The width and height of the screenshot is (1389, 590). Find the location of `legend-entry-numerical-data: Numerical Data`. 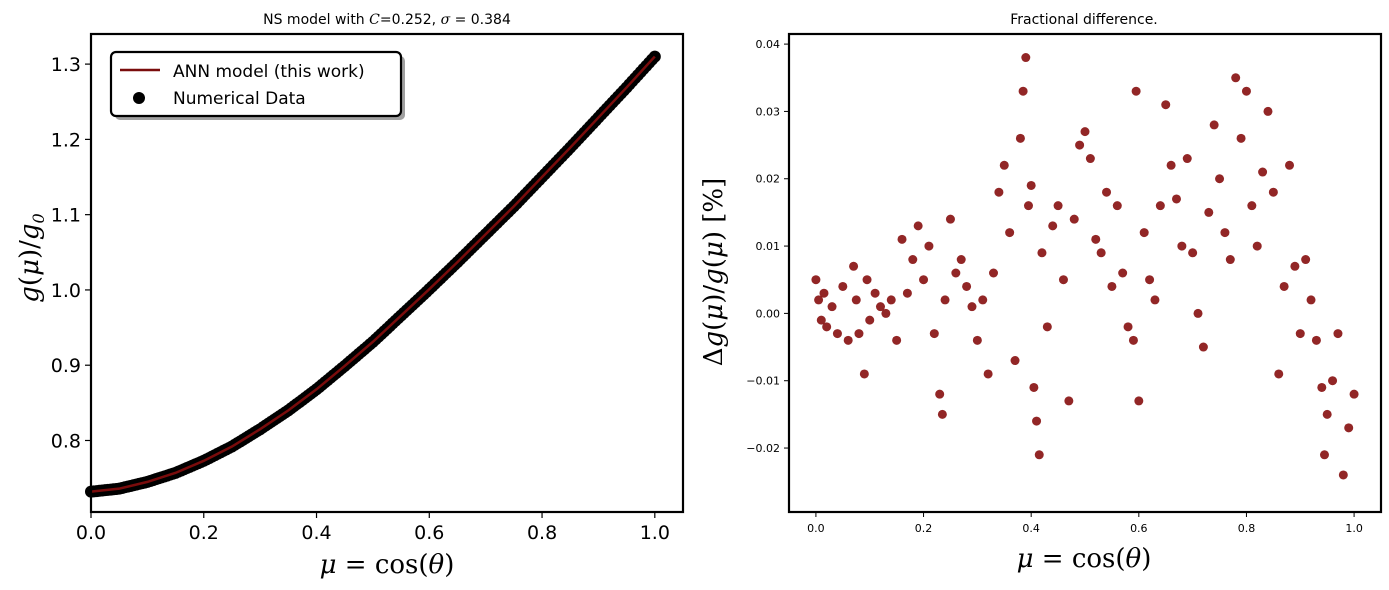

legend-entry-numerical-data: Numerical Data is located at coordinates (239, 99).